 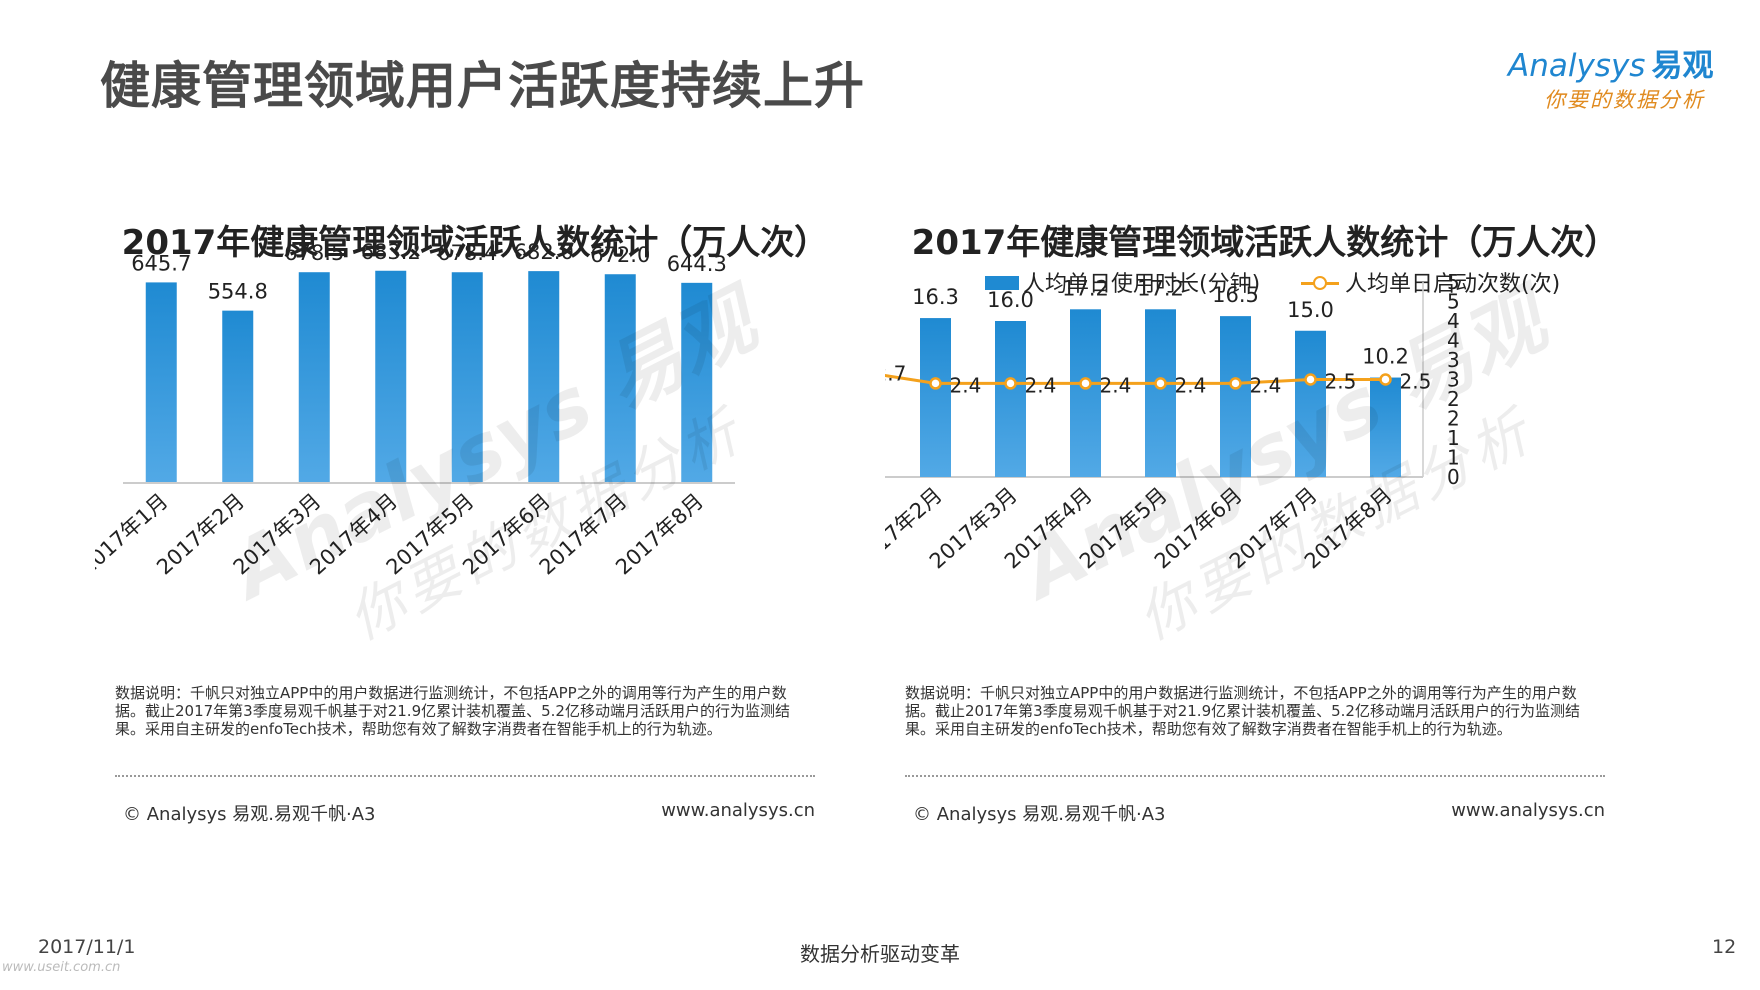 What do you see at coordinates (61, 967) in the screenshot?
I see `footer-site-watermark: www.useit.com.cn` at bounding box center [61, 967].